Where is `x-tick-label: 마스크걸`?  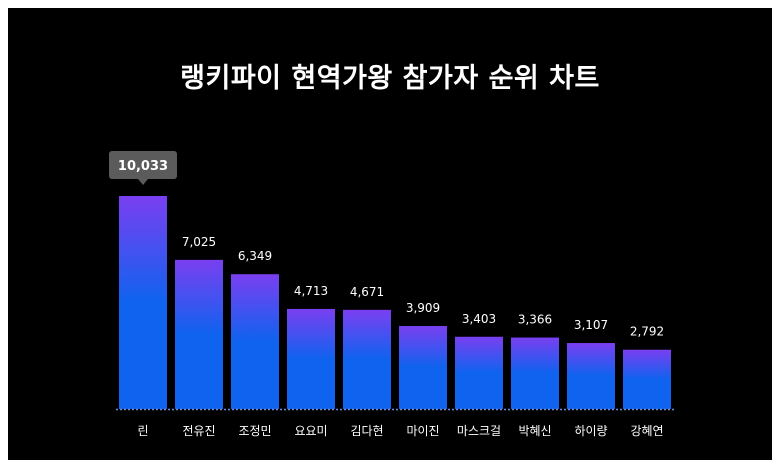
x-tick-label: 마스크걸 is located at coordinates (479, 431).